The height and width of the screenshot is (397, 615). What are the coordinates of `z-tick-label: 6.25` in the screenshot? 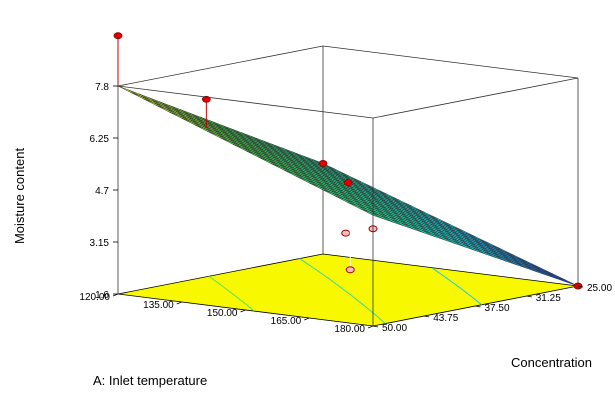 It's located at (100, 139).